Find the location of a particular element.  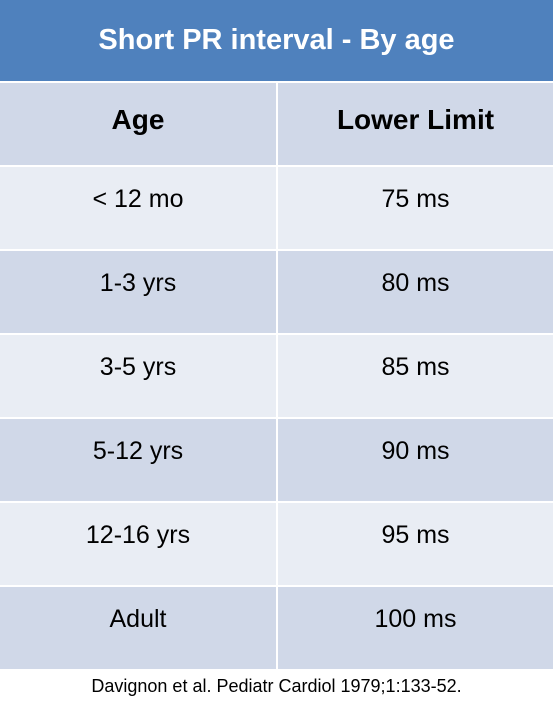

table-cell: 85 ms is located at coordinates (415, 376).